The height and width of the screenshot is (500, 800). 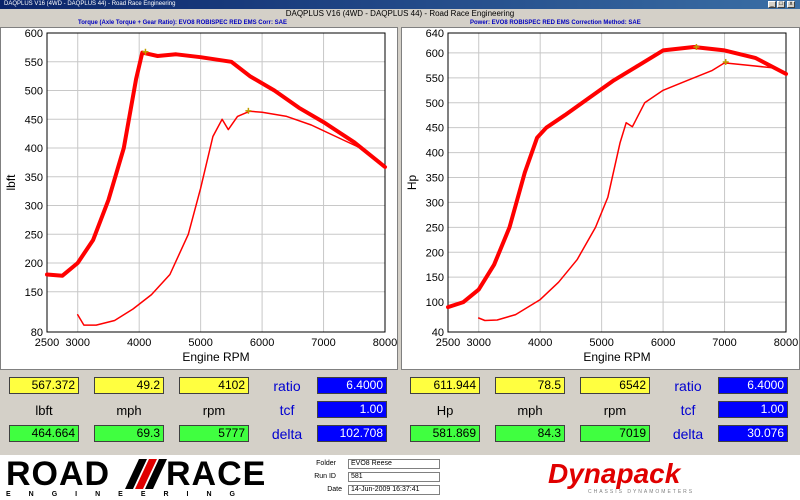 I want to click on folder-label: Folder, so click(x=326, y=463).